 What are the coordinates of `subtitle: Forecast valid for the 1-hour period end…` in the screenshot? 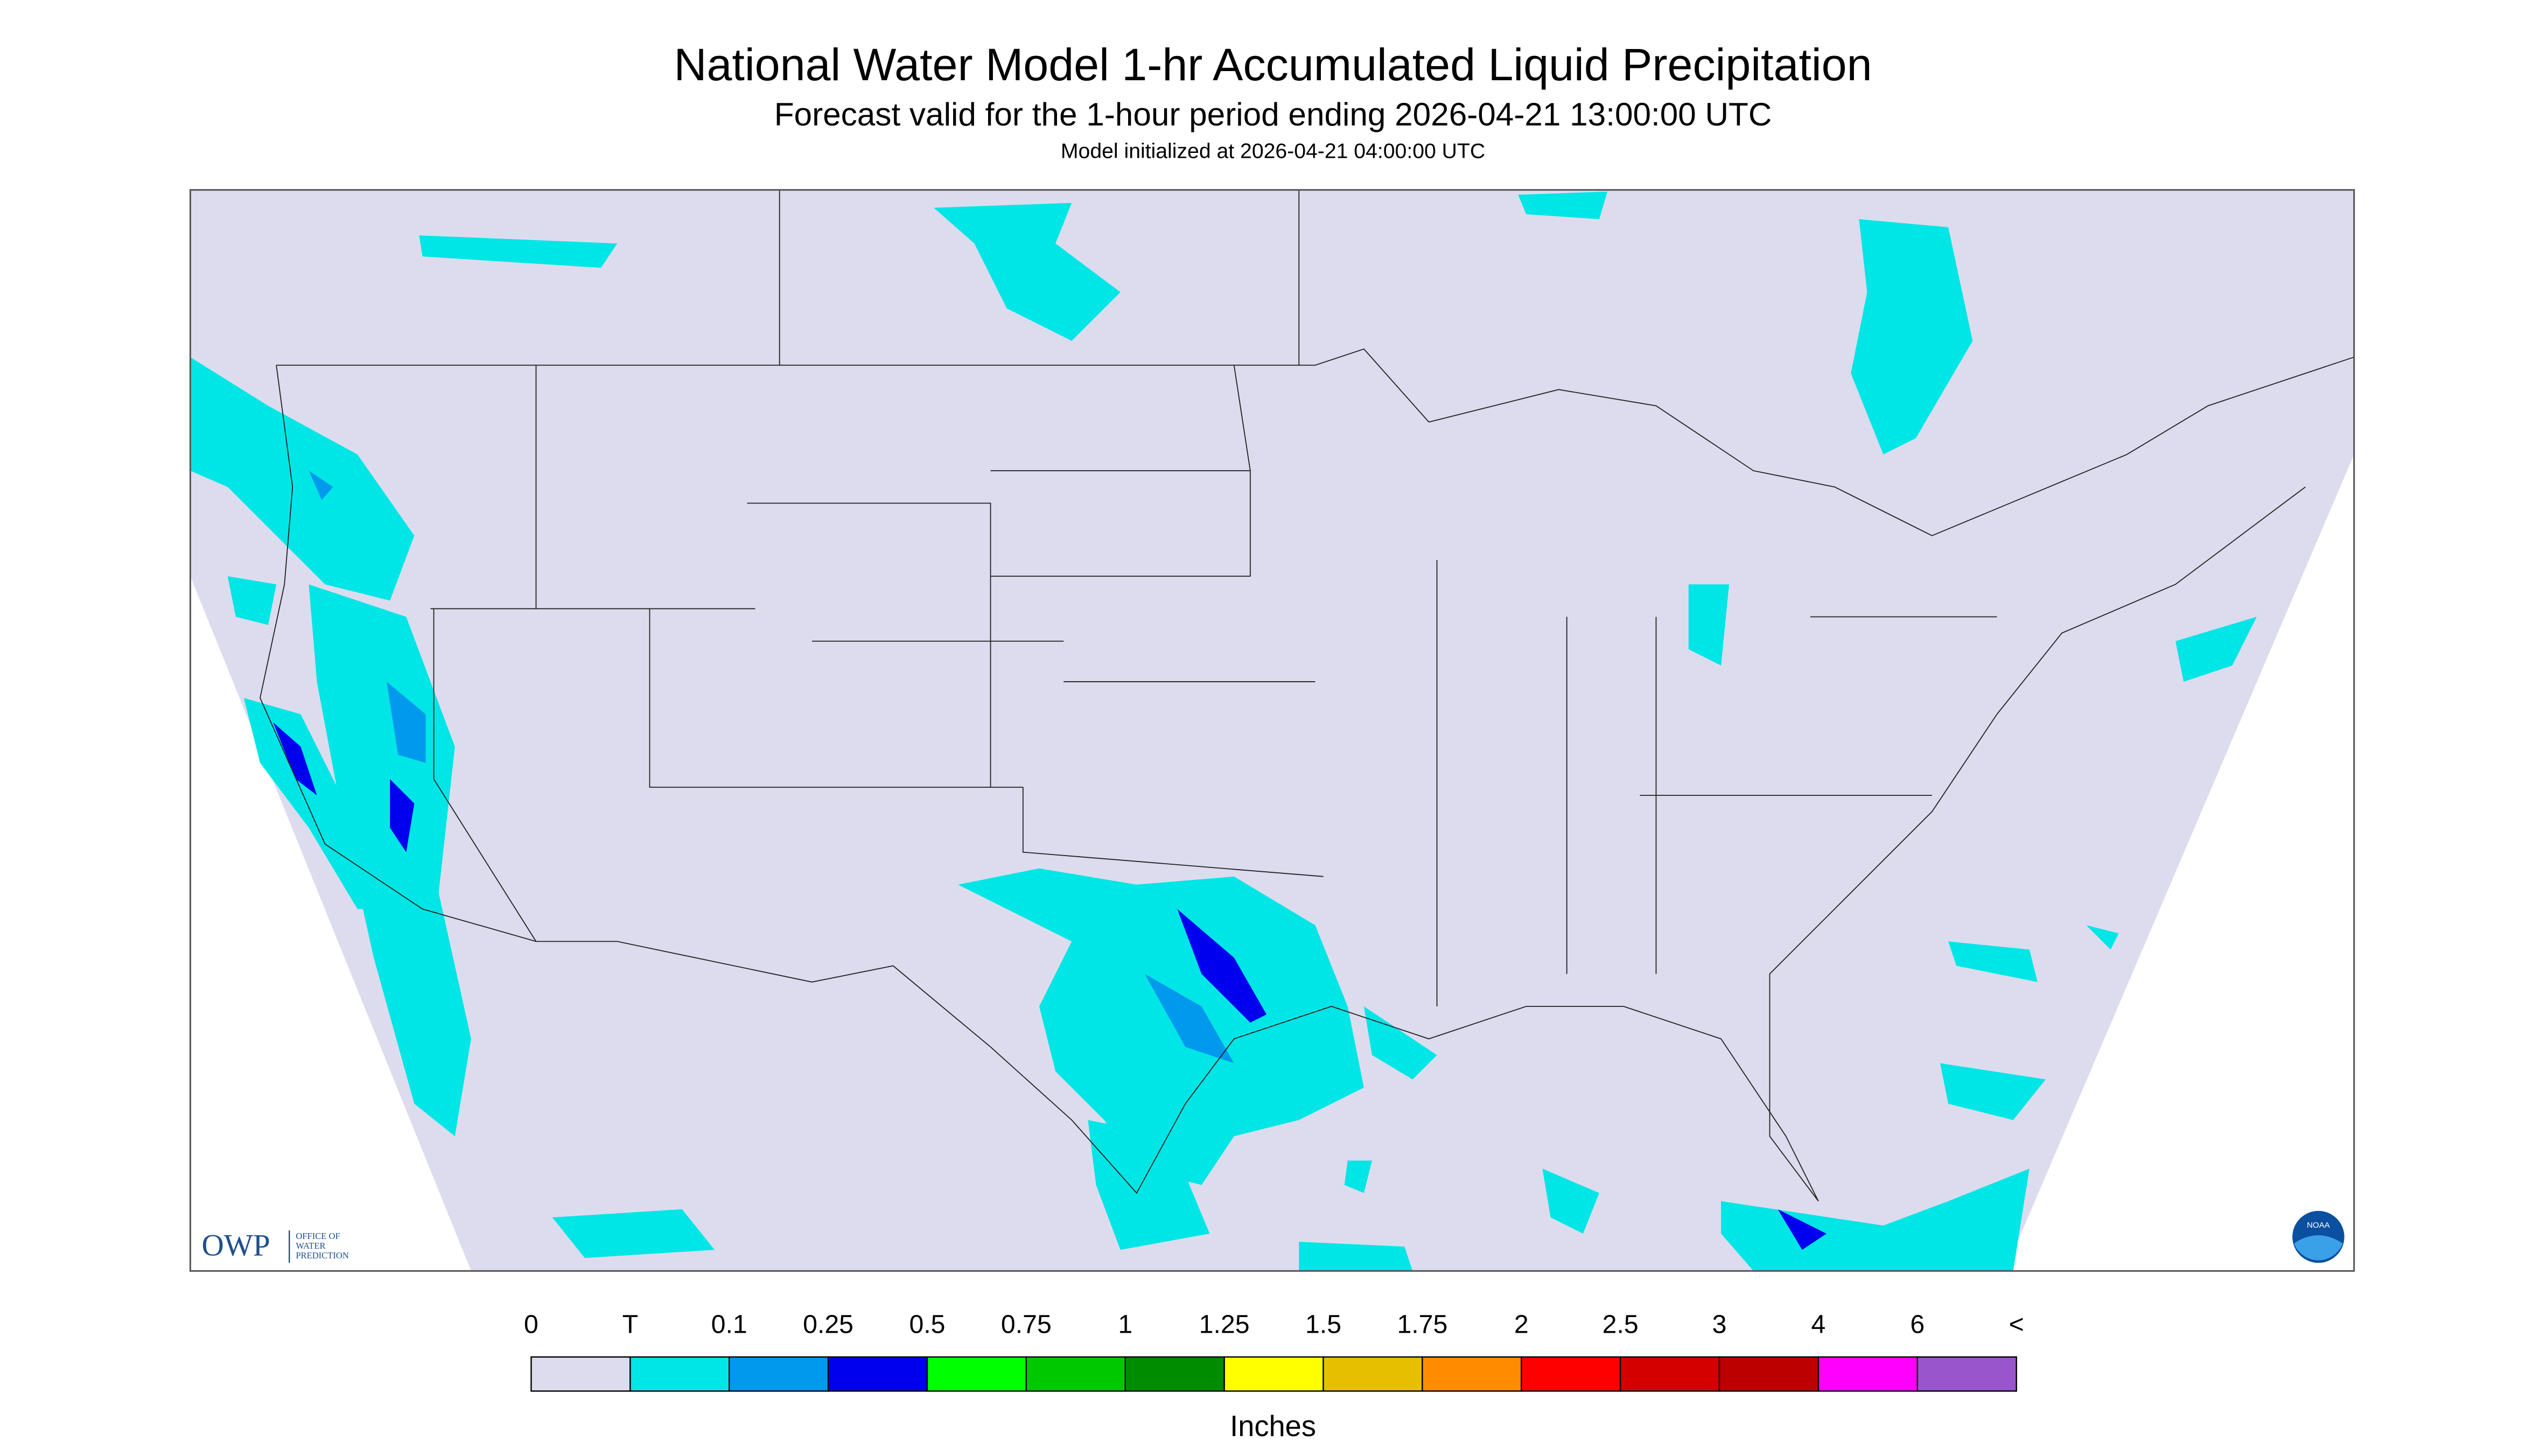 It's located at (1273, 114).